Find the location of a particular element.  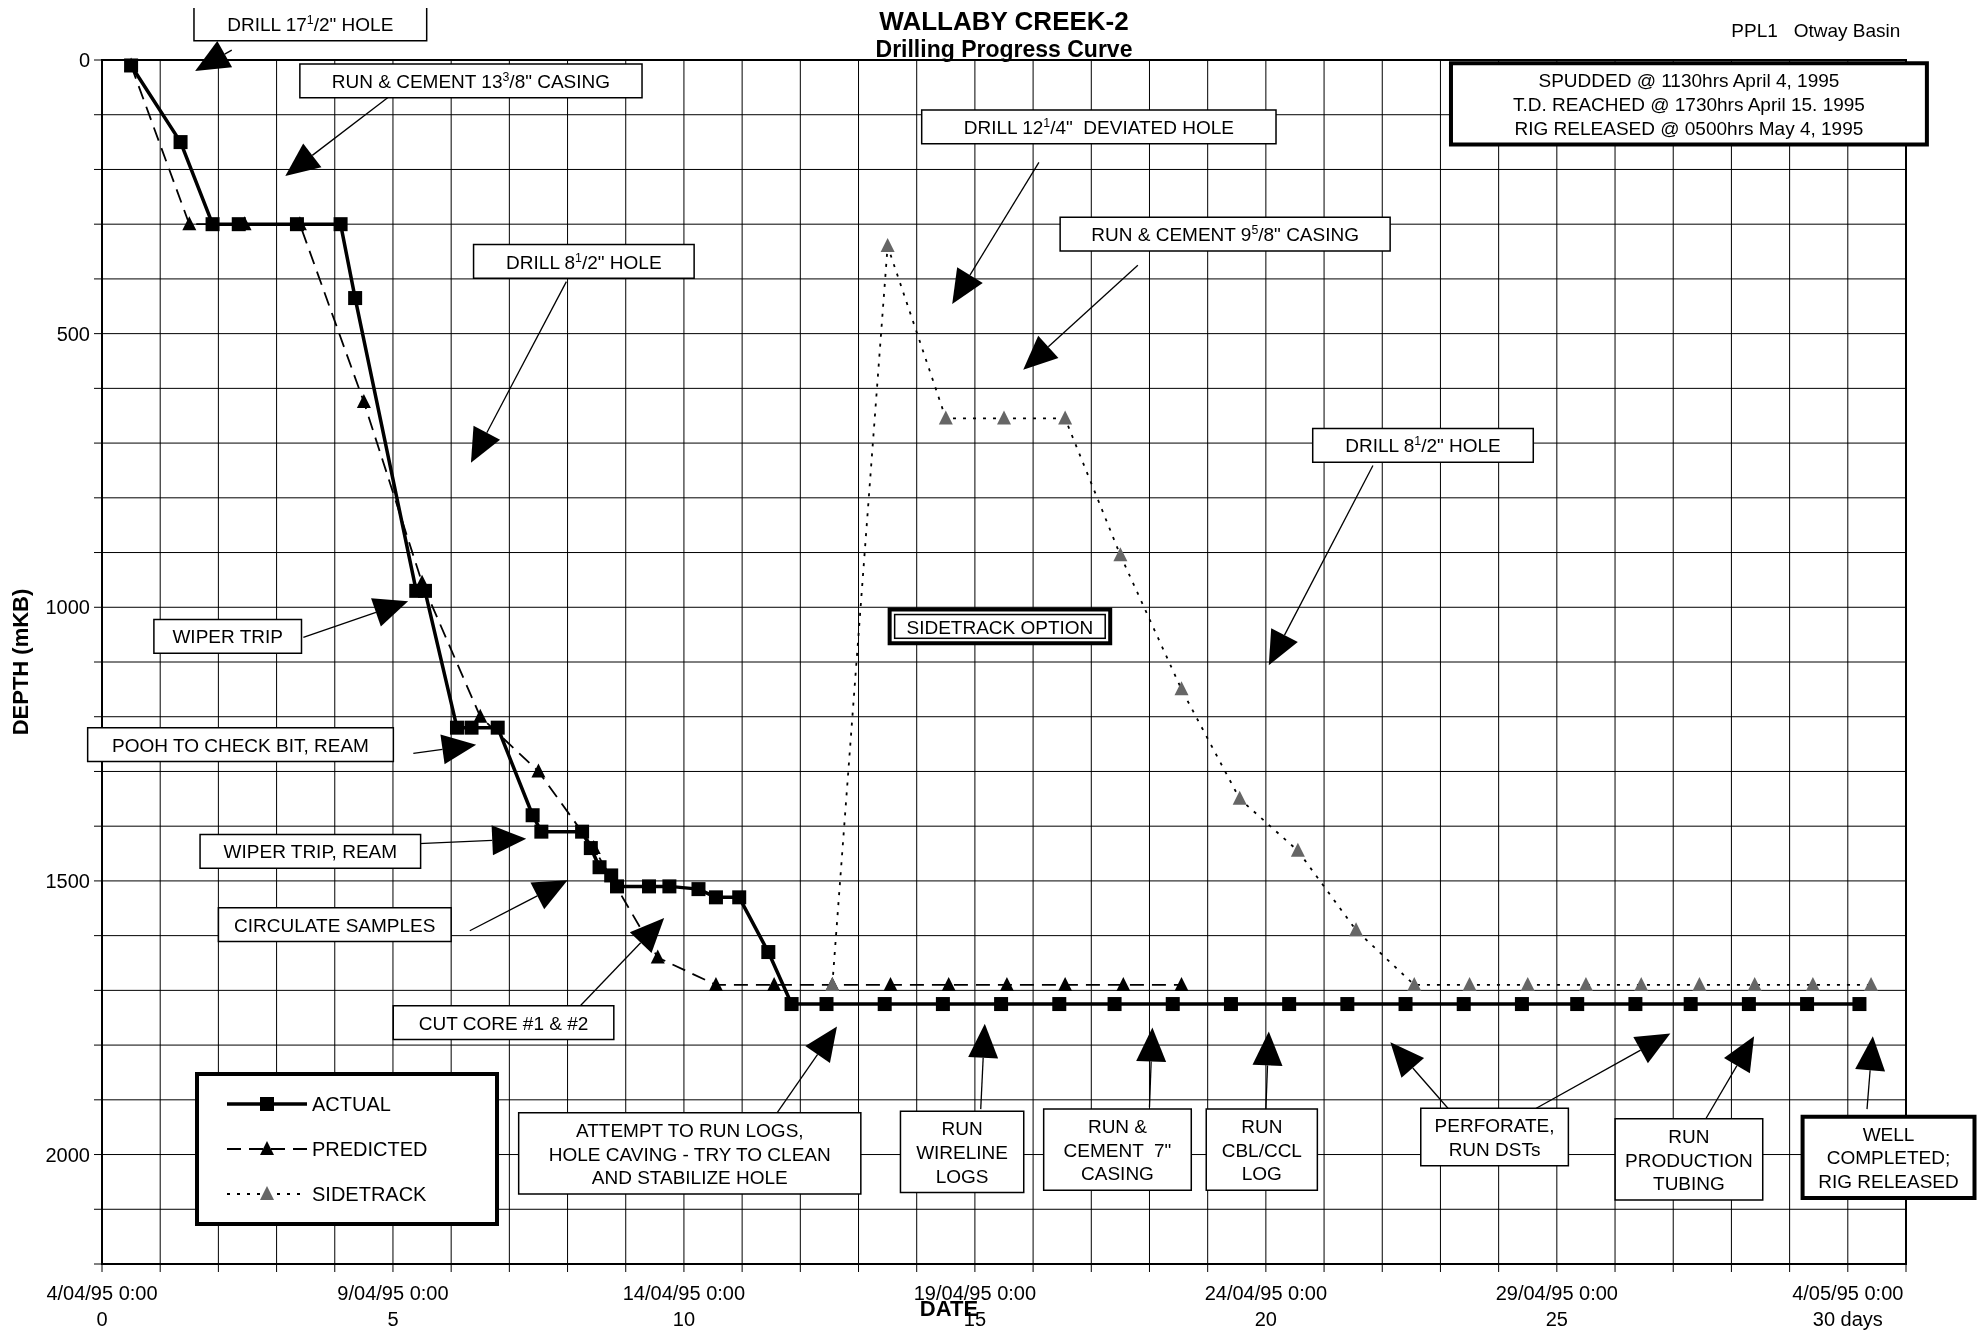

annotation: CUT CORE #1 & #2 is located at coordinates (503, 1023).